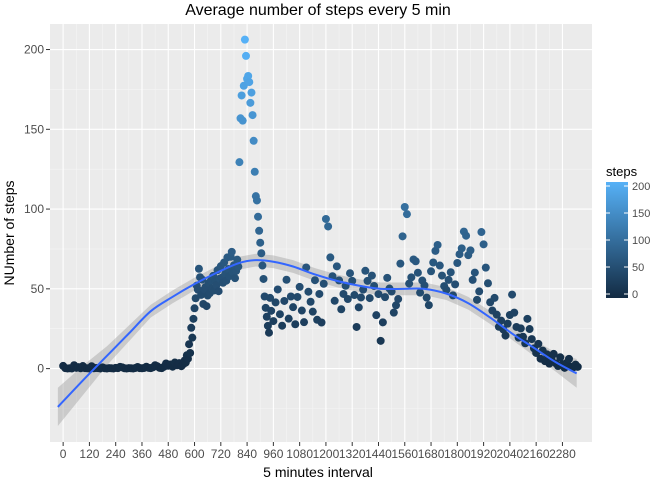  I want to click on x-tick-label: 1800, so click(457, 454).